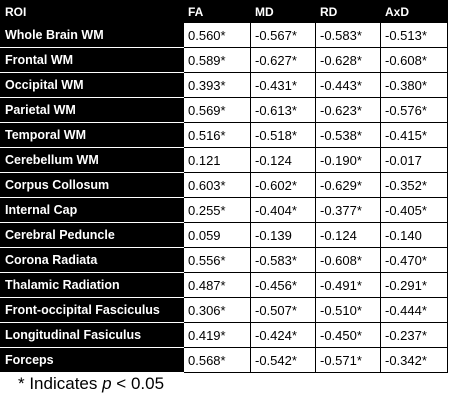 This screenshot has width=451, height=413. What do you see at coordinates (217, 360) in the screenshot?
I see `value-cell: 0.568*` at bounding box center [217, 360].